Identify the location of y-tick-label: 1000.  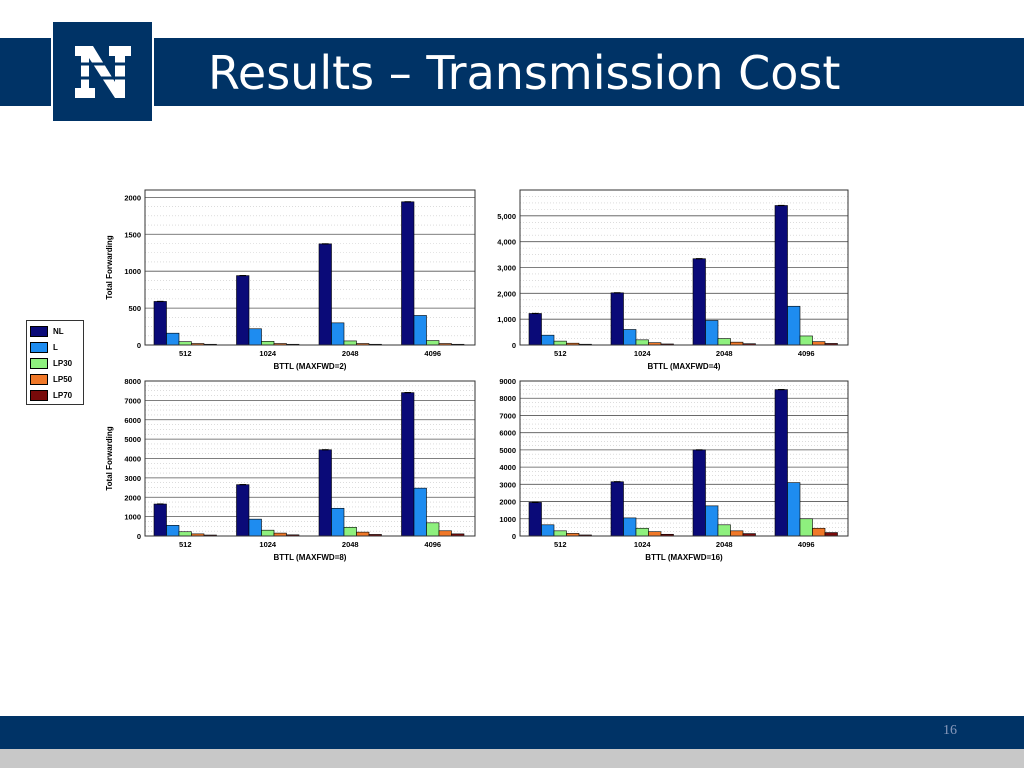
(507, 519).